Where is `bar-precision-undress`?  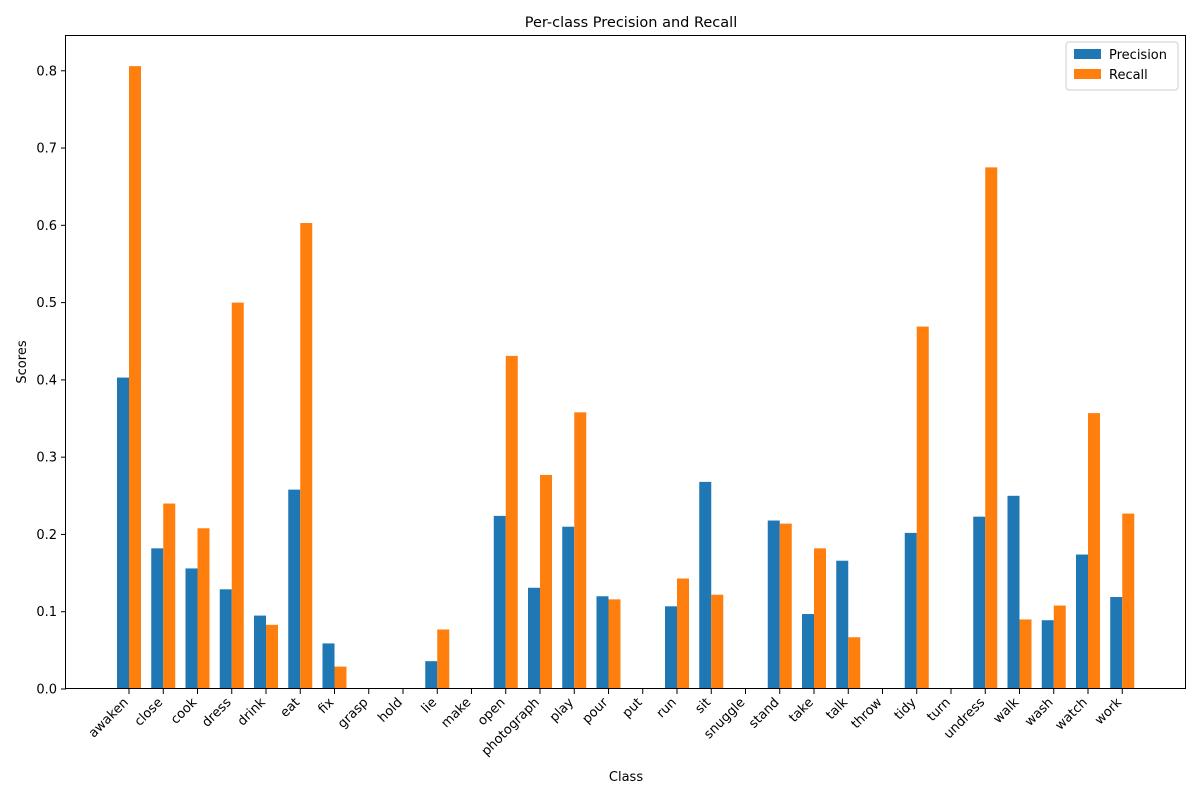
bar-precision-undress is located at coordinates (979, 602).